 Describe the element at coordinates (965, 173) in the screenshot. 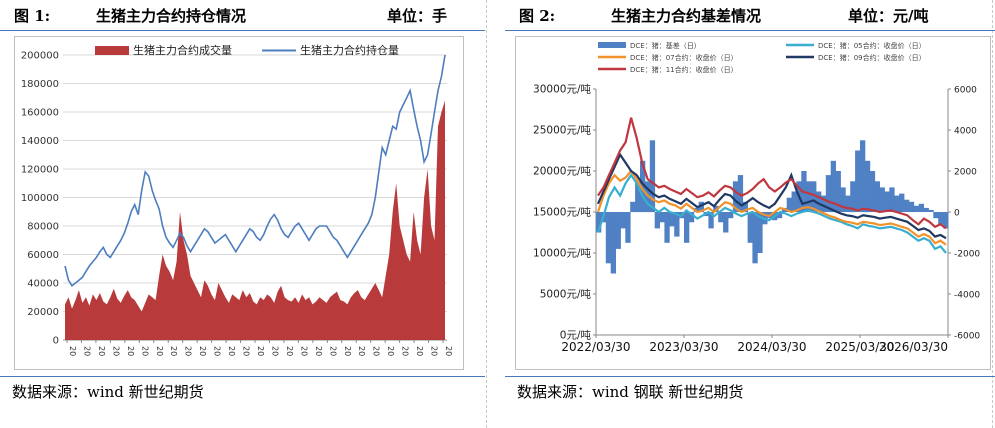

I see `right-tick-label: 2000` at that location.